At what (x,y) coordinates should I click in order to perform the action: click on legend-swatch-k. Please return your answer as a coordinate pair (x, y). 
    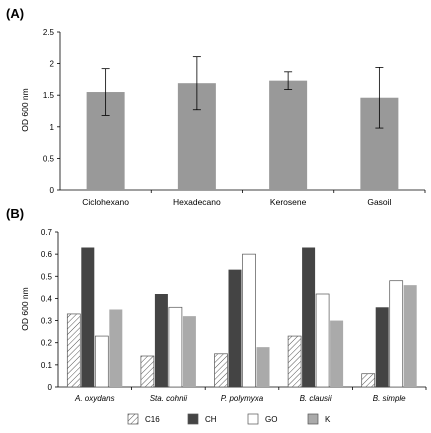
    Looking at the image, I should click on (313, 419).